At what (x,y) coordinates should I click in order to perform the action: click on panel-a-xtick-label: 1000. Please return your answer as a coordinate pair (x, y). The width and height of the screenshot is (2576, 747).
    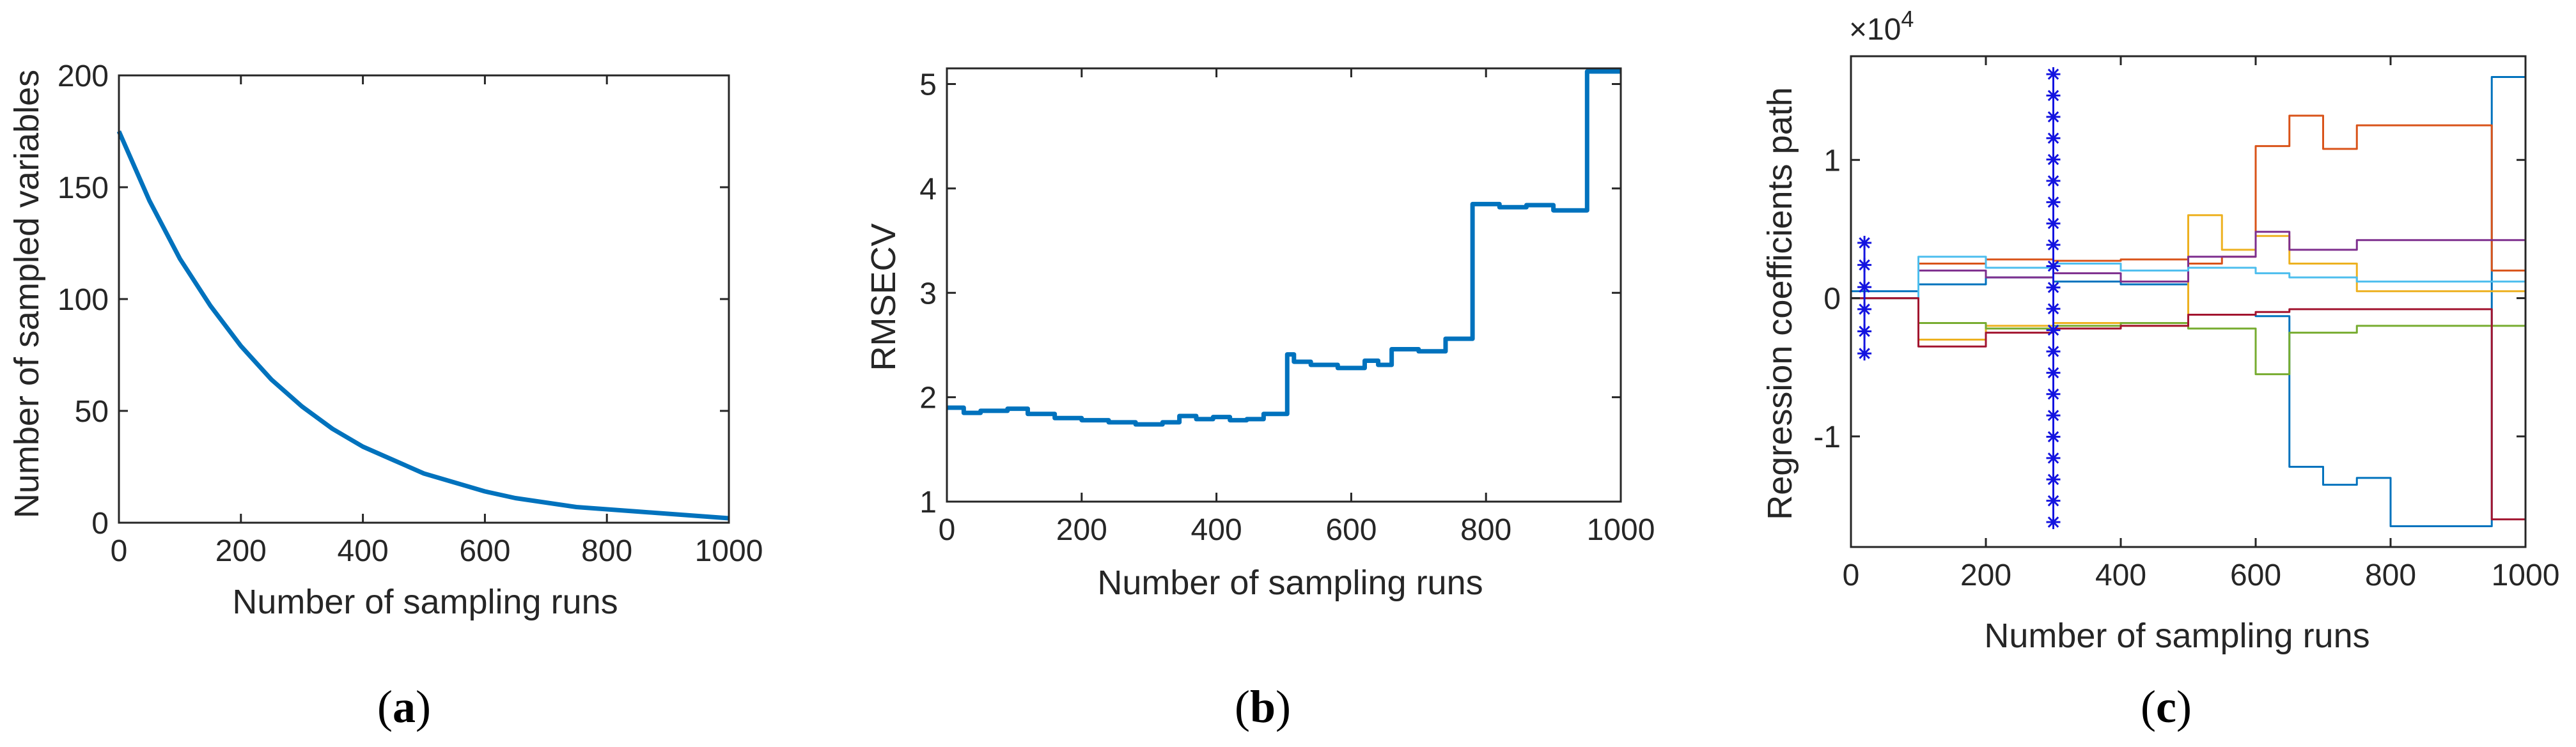
    Looking at the image, I should click on (729, 551).